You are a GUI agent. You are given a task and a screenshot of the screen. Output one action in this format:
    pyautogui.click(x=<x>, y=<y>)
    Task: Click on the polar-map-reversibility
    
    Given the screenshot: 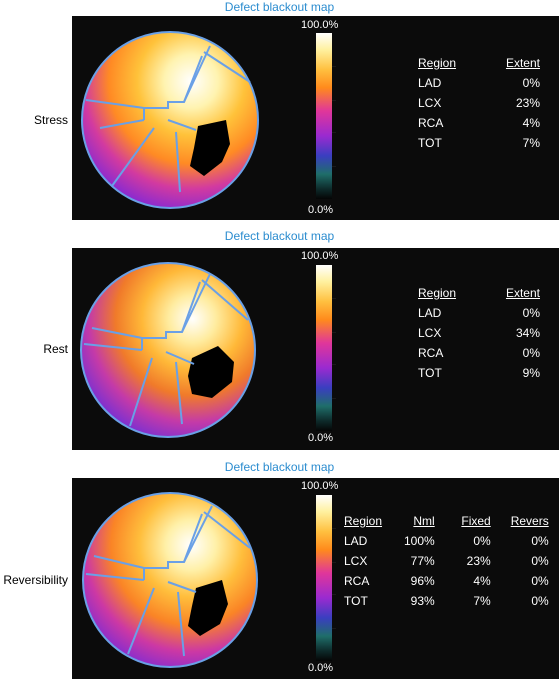 What is the action you would take?
    pyautogui.click(x=170, y=580)
    